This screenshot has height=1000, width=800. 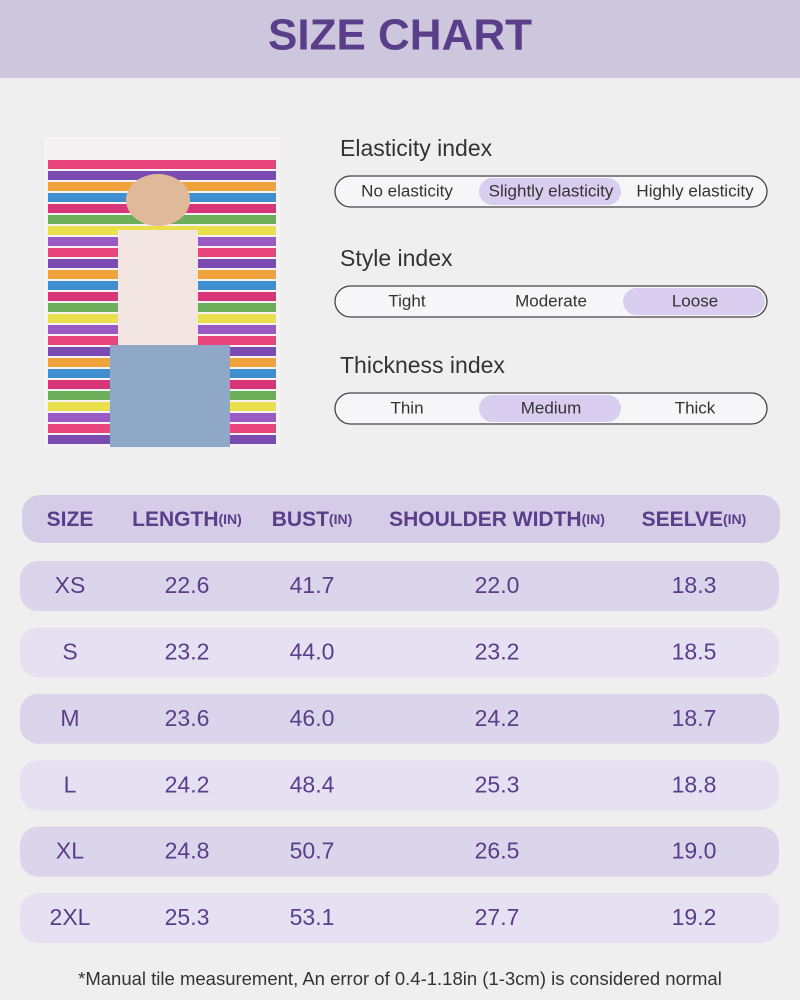 What do you see at coordinates (694, 718) in the screenshot?
I see `table-cell: 18.7` at bounding box center [694, 718].